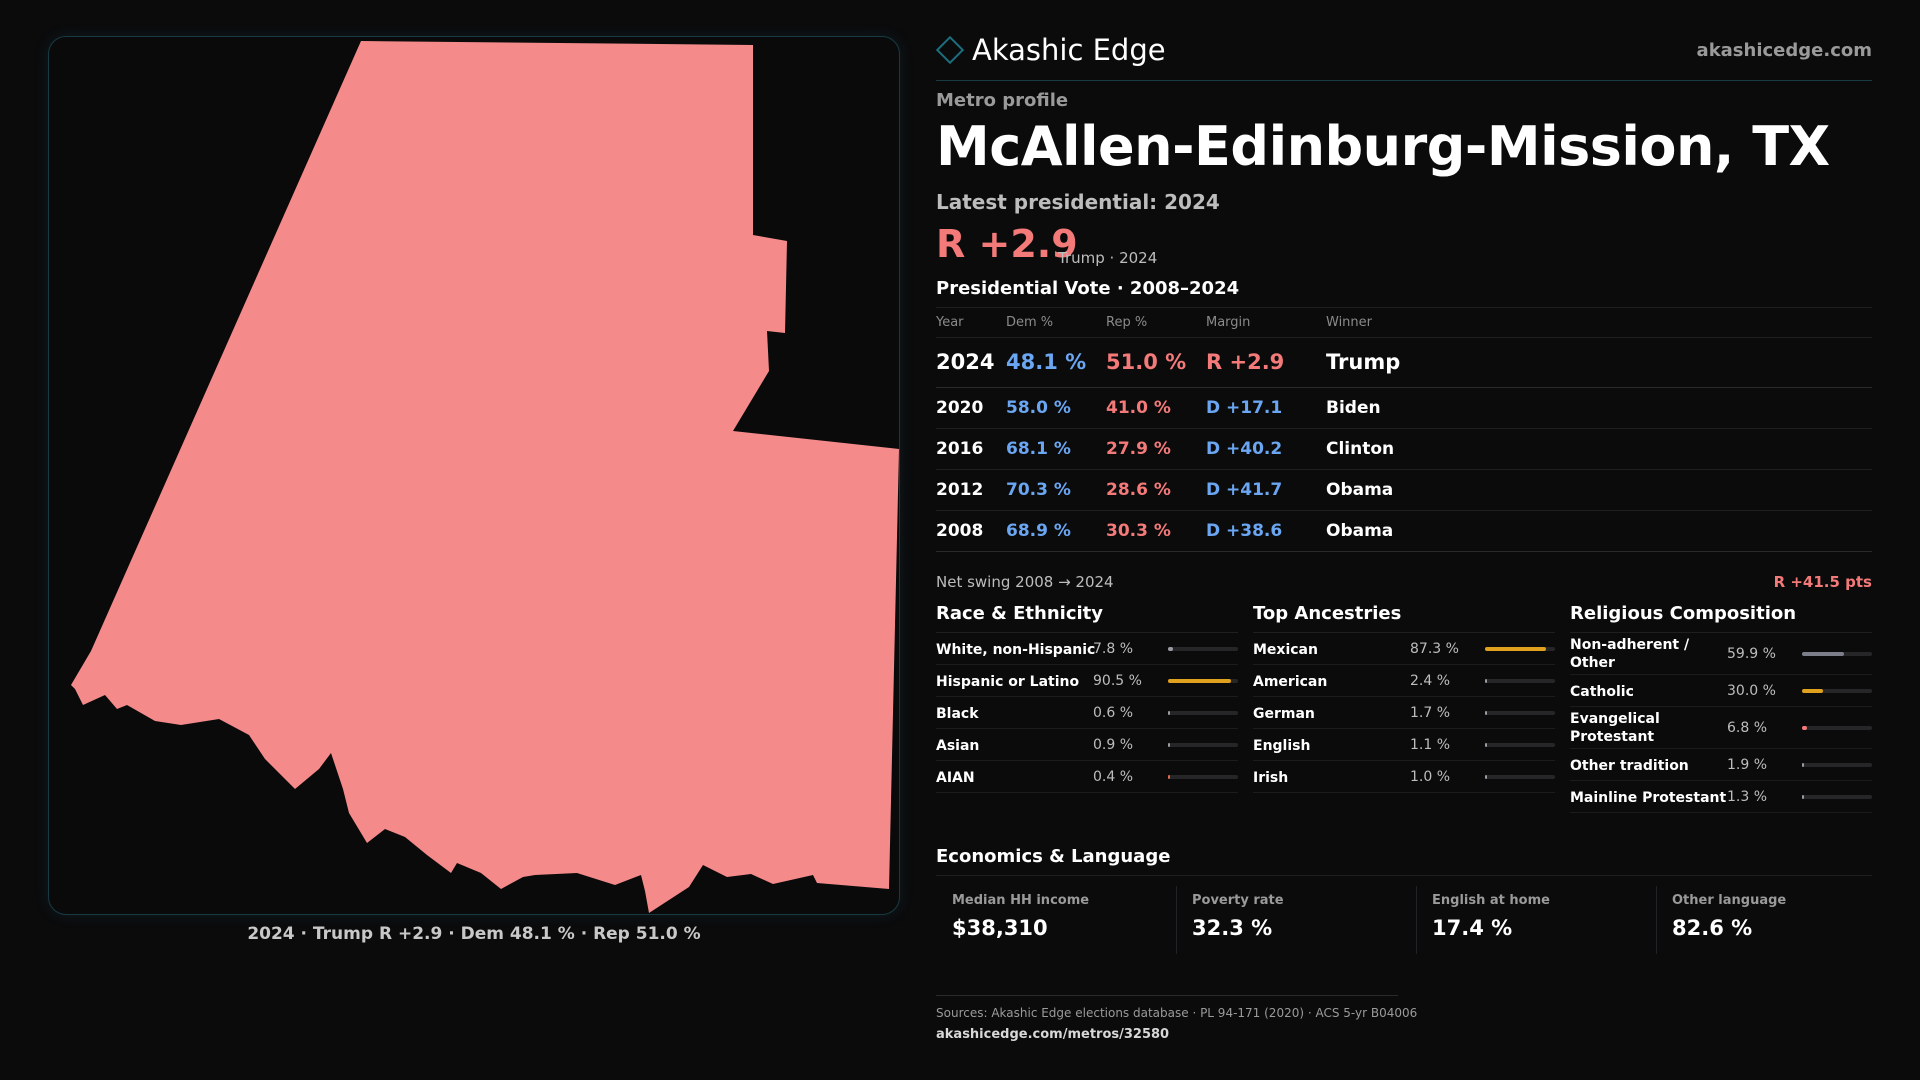  Describe the element at coordinates (1363, 362) in the screenshot. I see `cell-winner: Trump` at that location.